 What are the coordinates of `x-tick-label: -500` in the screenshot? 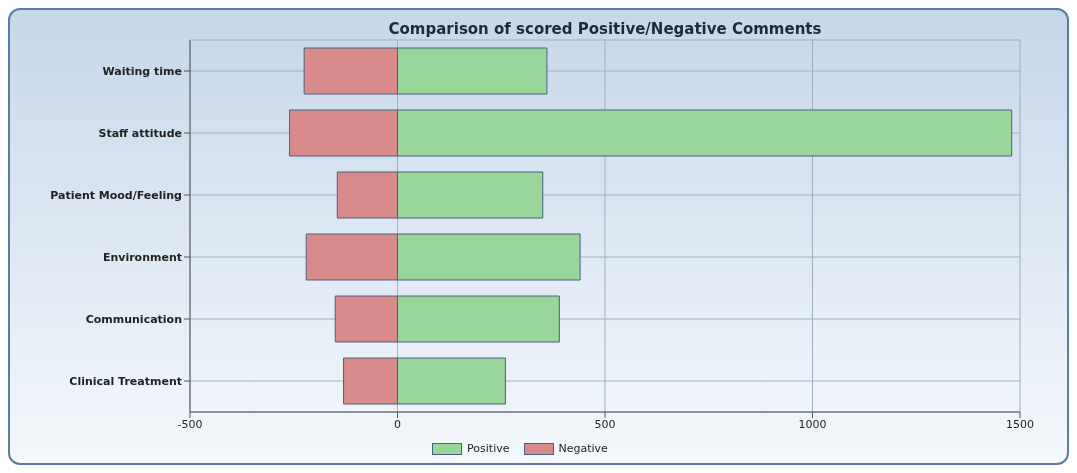 It's located at (190, 424).